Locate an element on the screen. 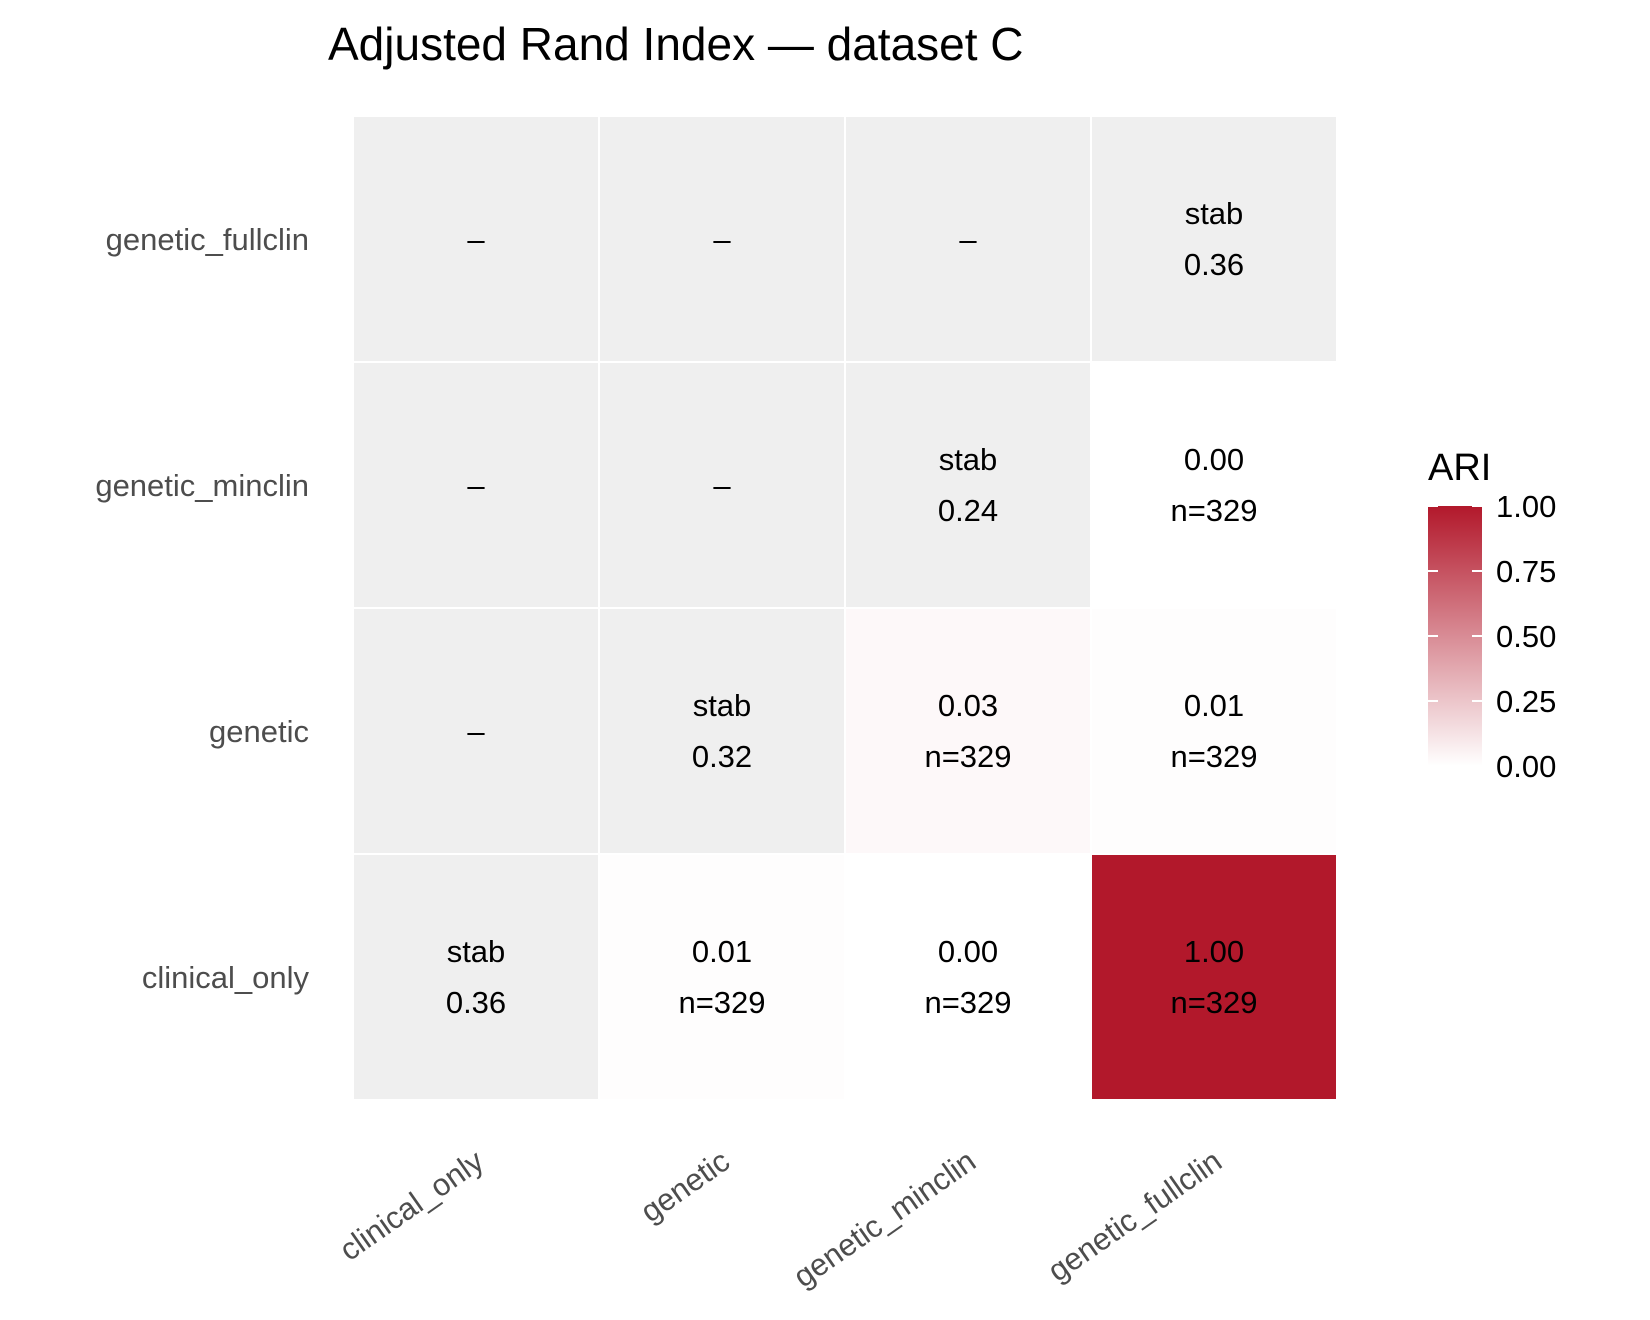  x-tick-label: genetic_fullclin is located at coordinates (1134, 1215).